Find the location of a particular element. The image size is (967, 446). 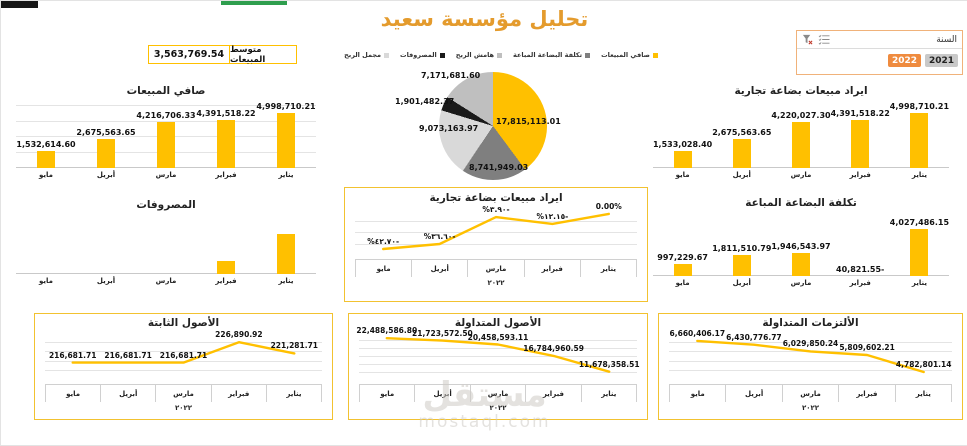

data-point-label: 20,458,593.11 is located at coordinates (498, 337).